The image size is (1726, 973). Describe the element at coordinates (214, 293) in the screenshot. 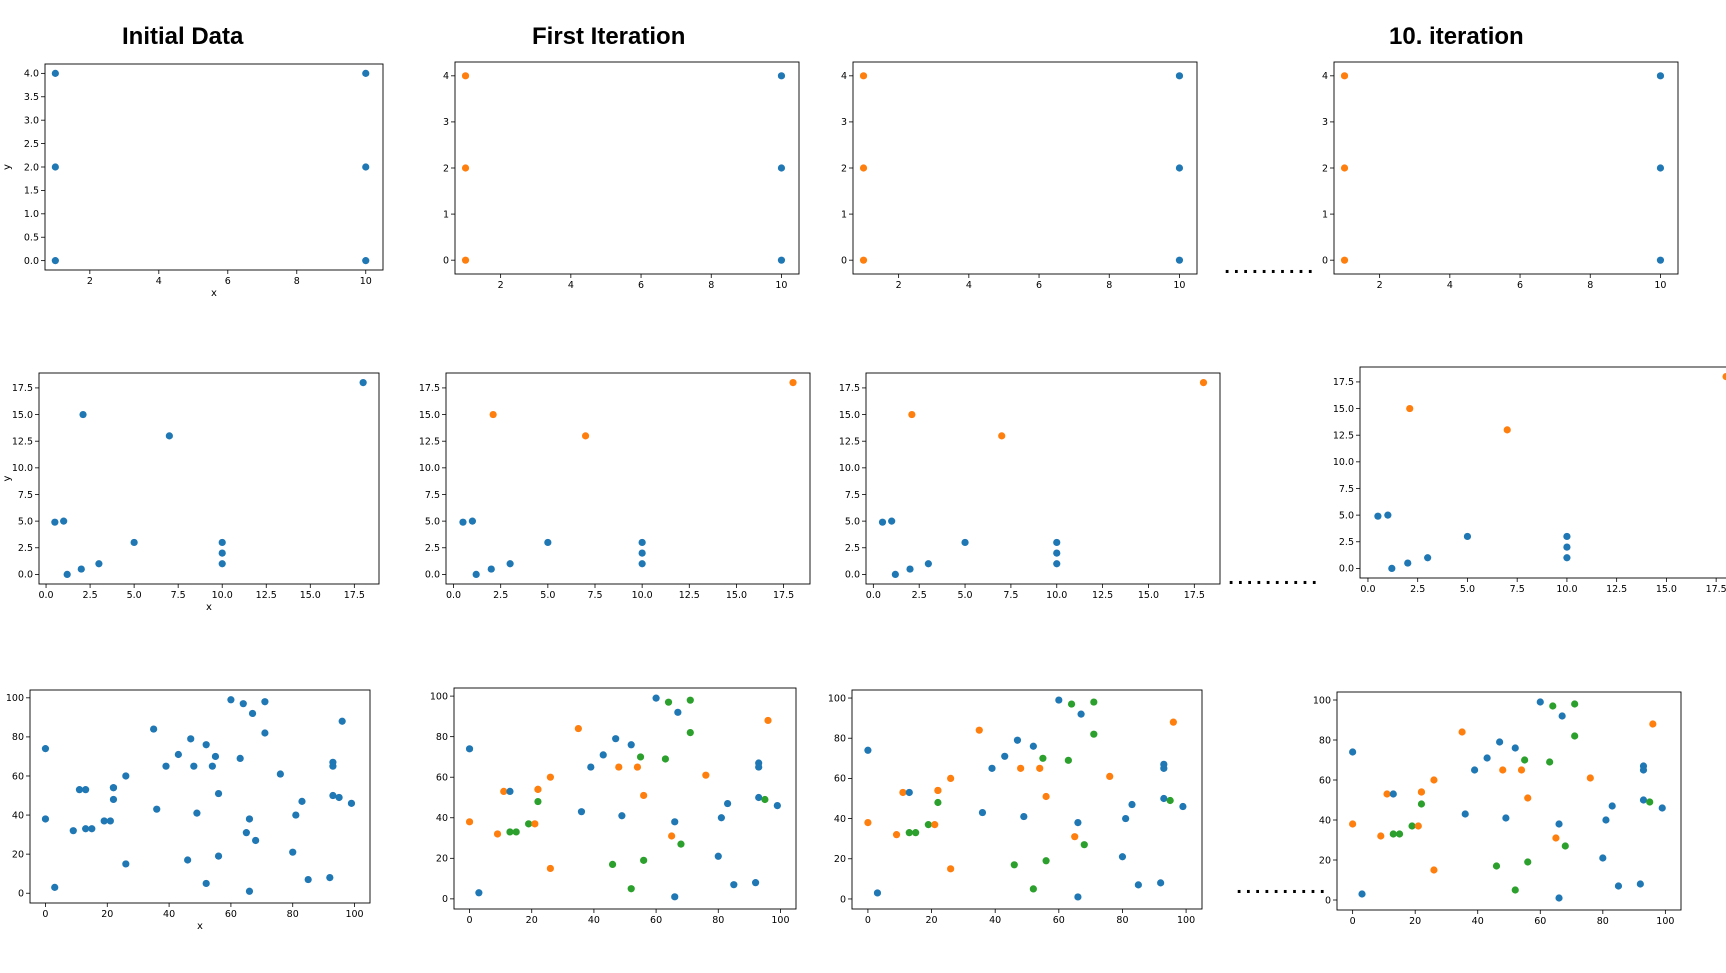

I see `x-axis-label: x` at that location.